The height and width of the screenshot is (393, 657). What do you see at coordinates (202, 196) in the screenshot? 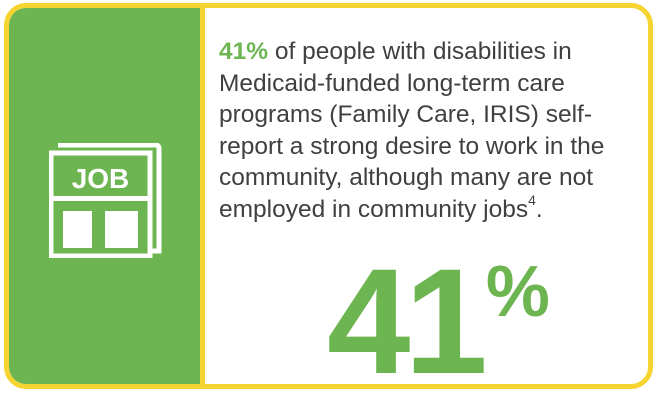
I see `panel-divider` at bounding box center [202, 196].